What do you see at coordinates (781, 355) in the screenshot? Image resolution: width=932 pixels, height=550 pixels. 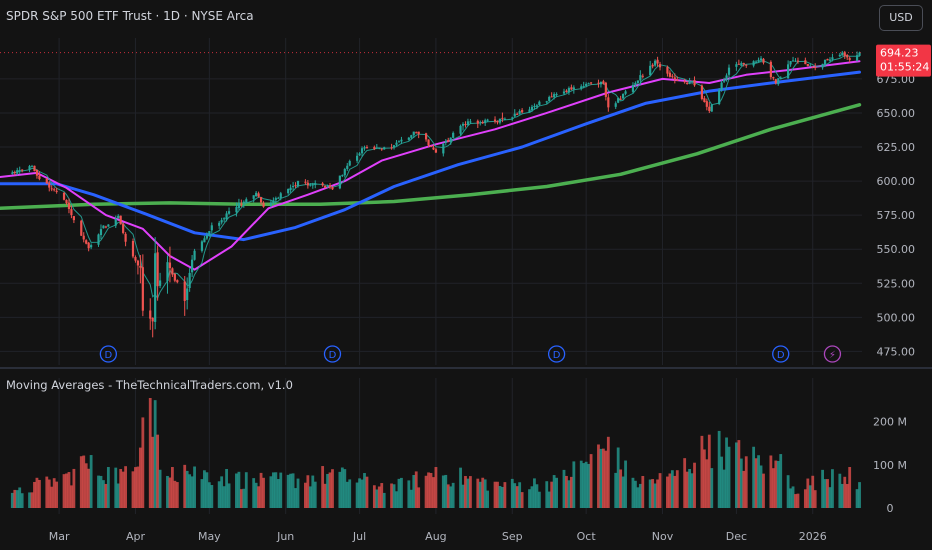 I see `marker-label: D` at bounding box center [781, 355].